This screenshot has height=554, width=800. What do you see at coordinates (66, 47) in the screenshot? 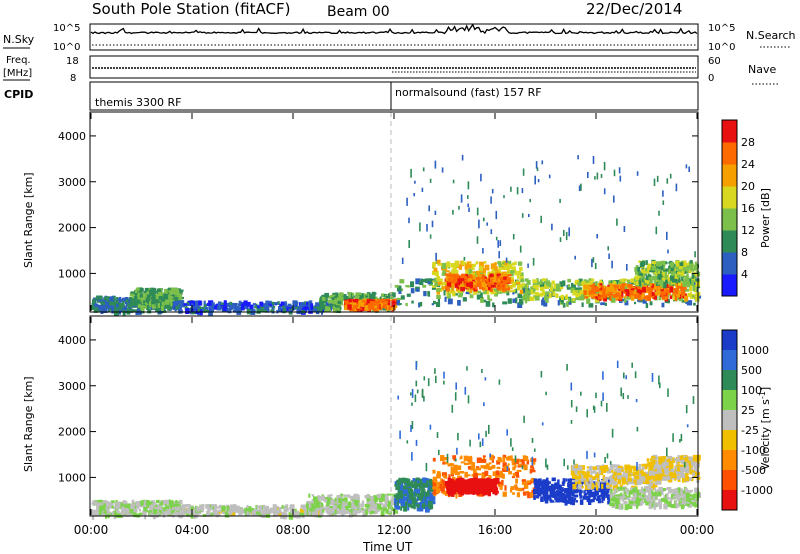
I see `nsky-tick-bottom: 10^0` at bounding box center [66, 47].